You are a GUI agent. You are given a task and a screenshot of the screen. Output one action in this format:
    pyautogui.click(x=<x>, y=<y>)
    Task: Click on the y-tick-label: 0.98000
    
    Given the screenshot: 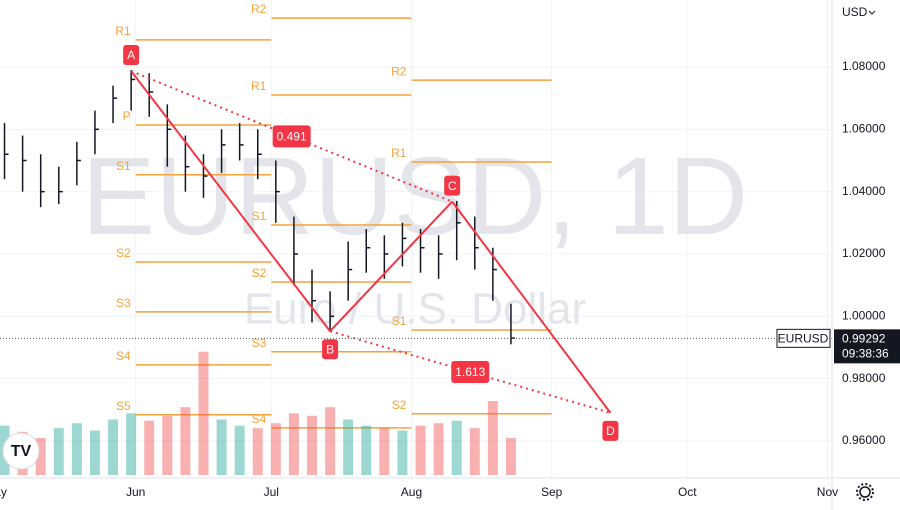 What is the action you would take?
    pyautogui.click(x=864, y=378)
    